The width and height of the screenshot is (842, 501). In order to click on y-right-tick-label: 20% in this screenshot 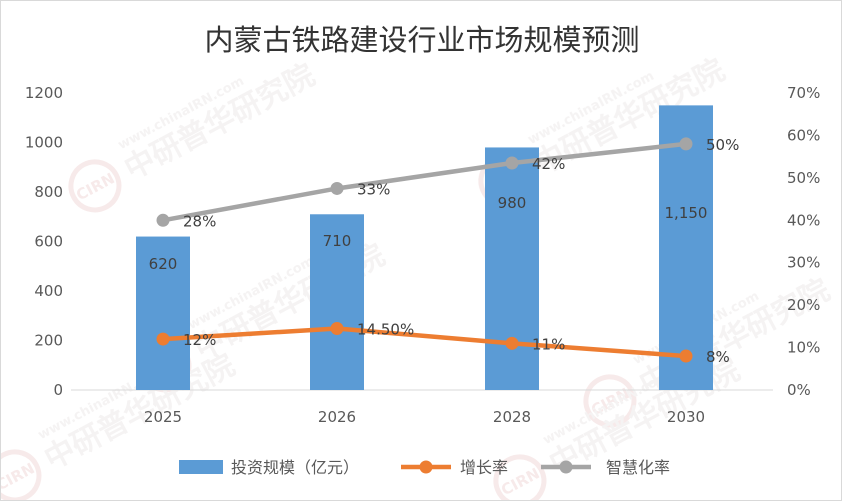, I will do `click(803, 305)`.